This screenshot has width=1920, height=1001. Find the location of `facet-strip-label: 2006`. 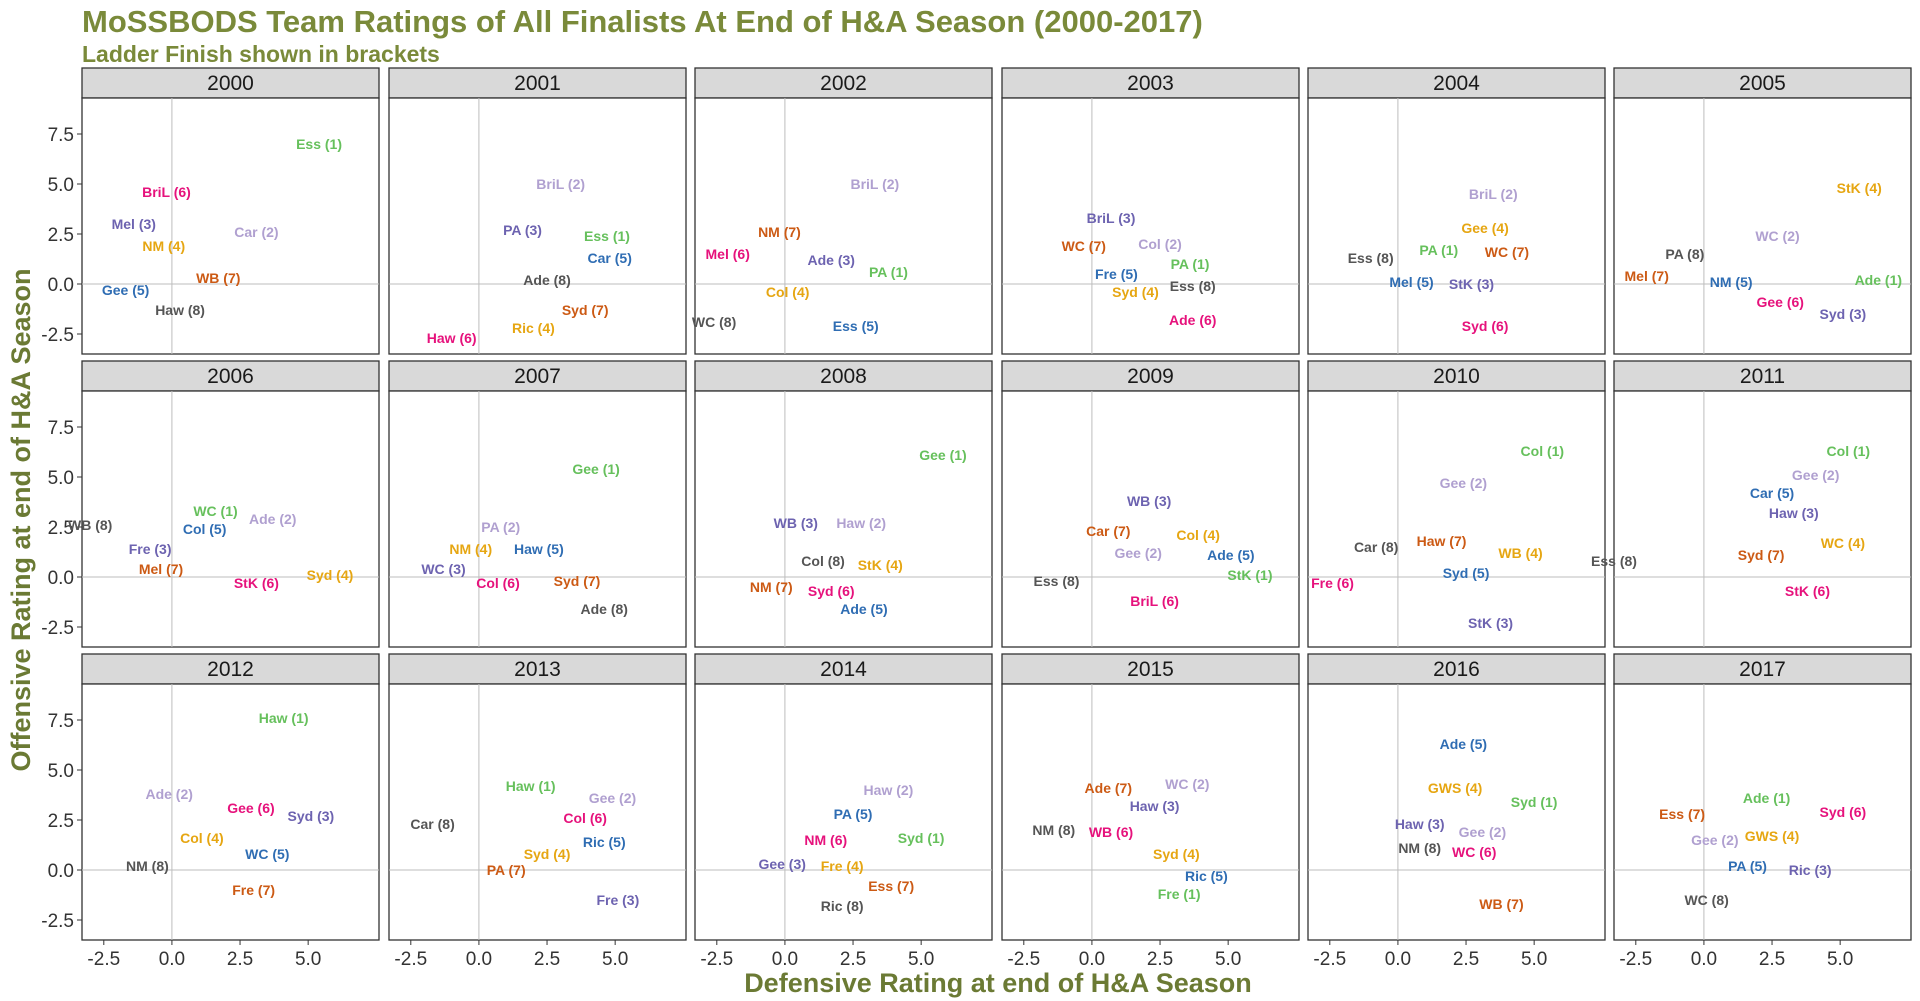

facet-strip-label: 2006 is located at coordinates (230, 376).